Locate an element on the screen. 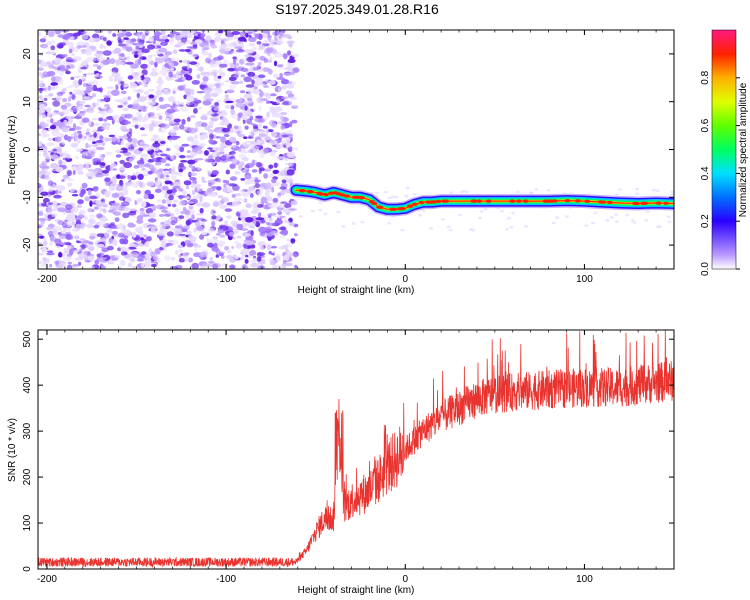 The image size is (750, 600). figure-title: S197.2025.349.01.28.R16 is located at coordinates (357, 9).